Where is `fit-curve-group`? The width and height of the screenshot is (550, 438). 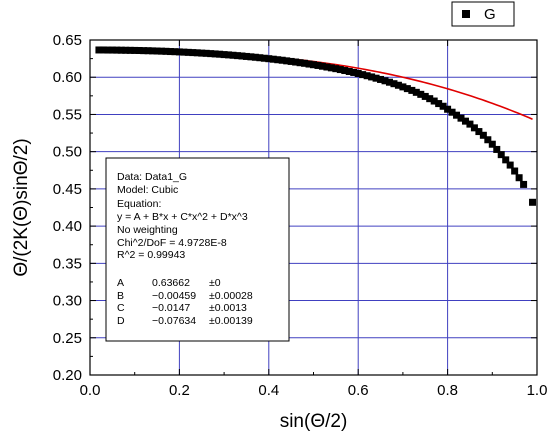
fit-curve-group is located at coordinates (315, 84).